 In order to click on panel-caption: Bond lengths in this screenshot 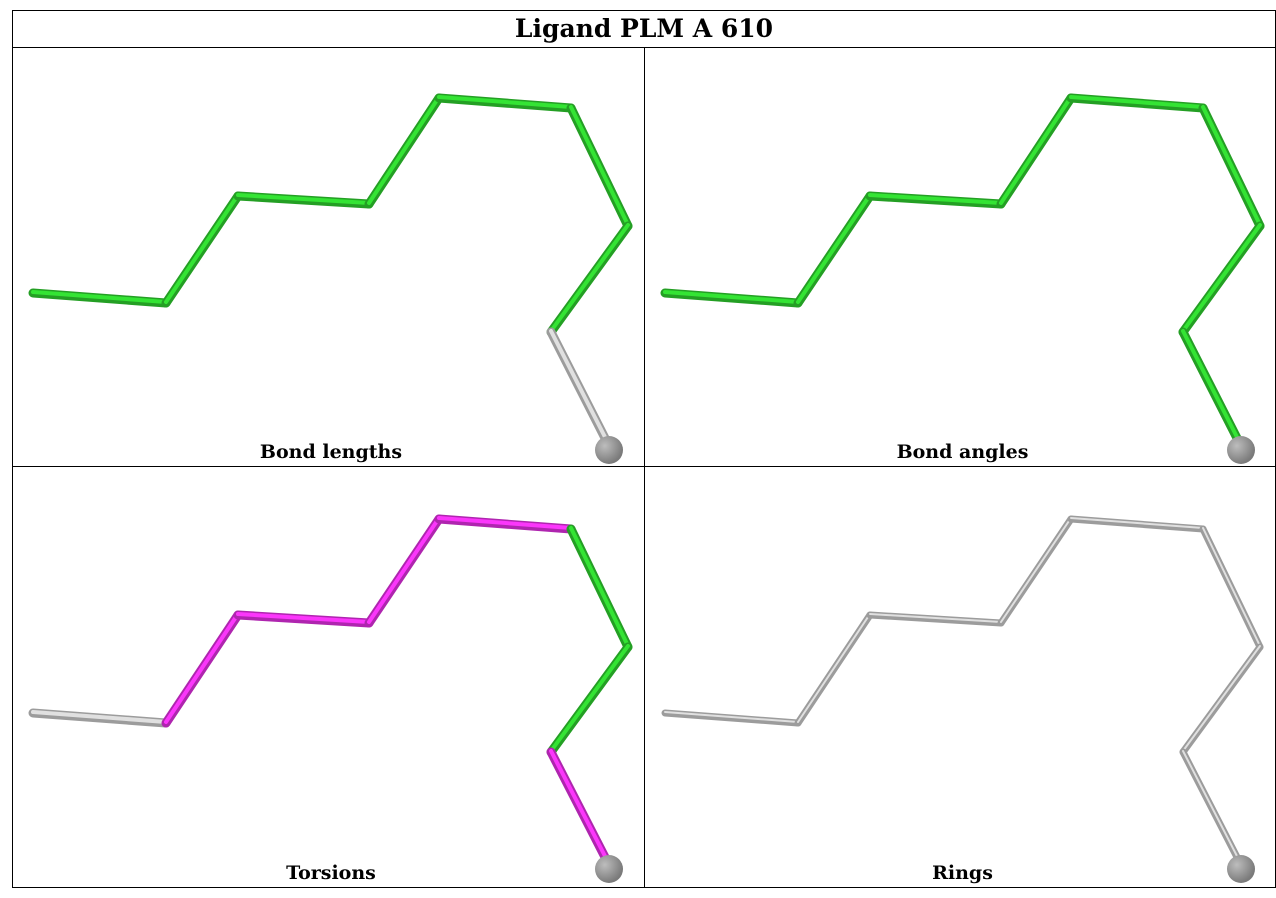, I will do `click(331, 452)`.